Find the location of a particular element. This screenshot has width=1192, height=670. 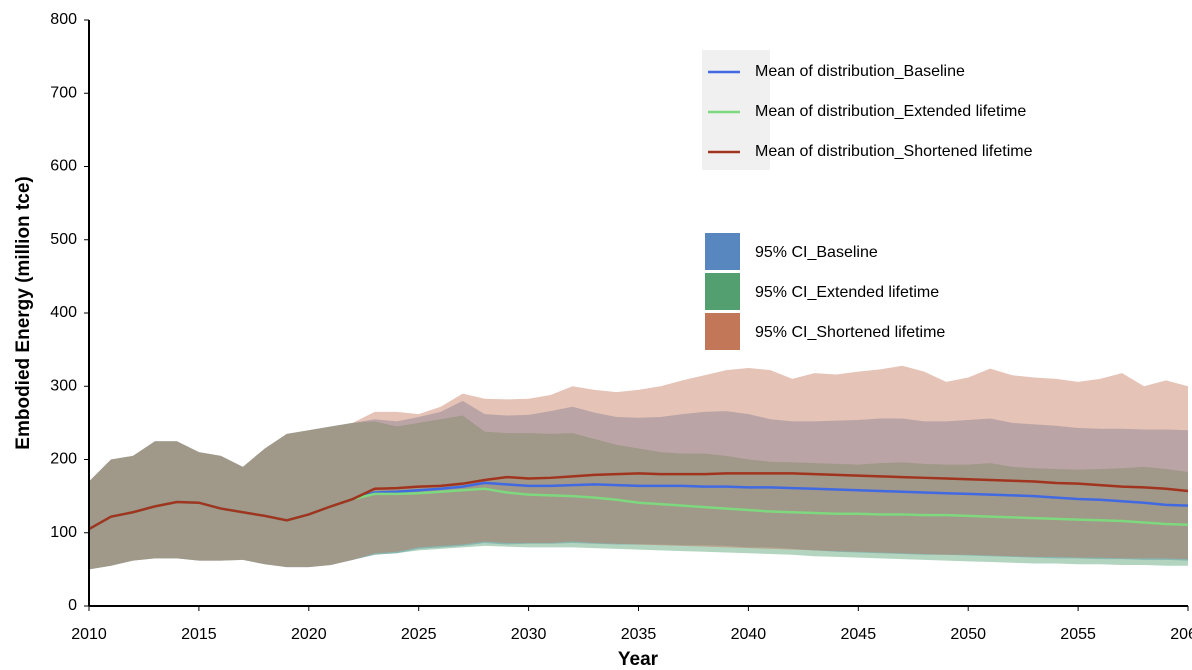

x-tick-label: 2025 is located at coordinates (419, 634).